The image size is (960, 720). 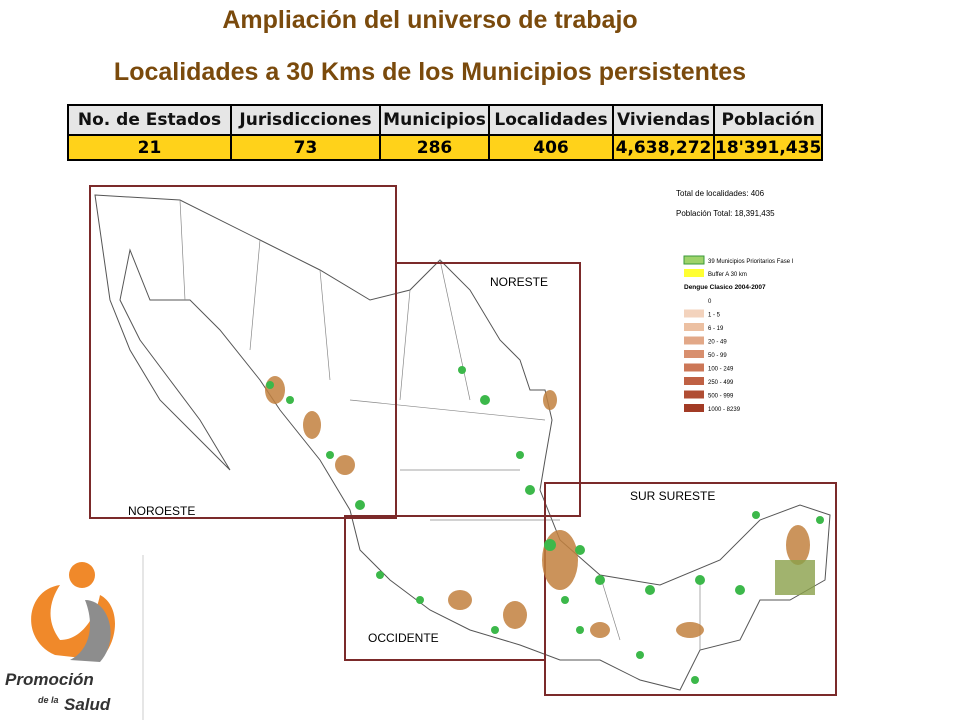 What do you see at coordinates (672, 496) in the screenshot?
I see `region-label: SUR SURESTE` at bounding box center [672, 496].